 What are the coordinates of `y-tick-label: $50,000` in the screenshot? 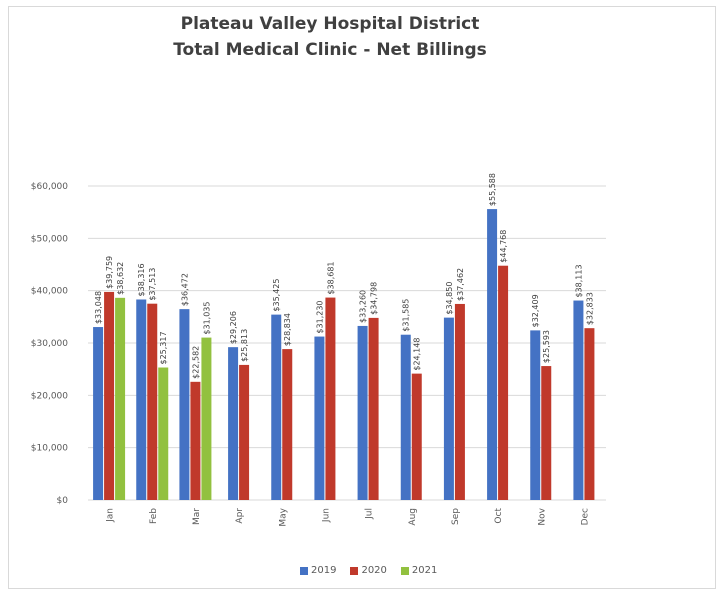 It's located at (49, 239).